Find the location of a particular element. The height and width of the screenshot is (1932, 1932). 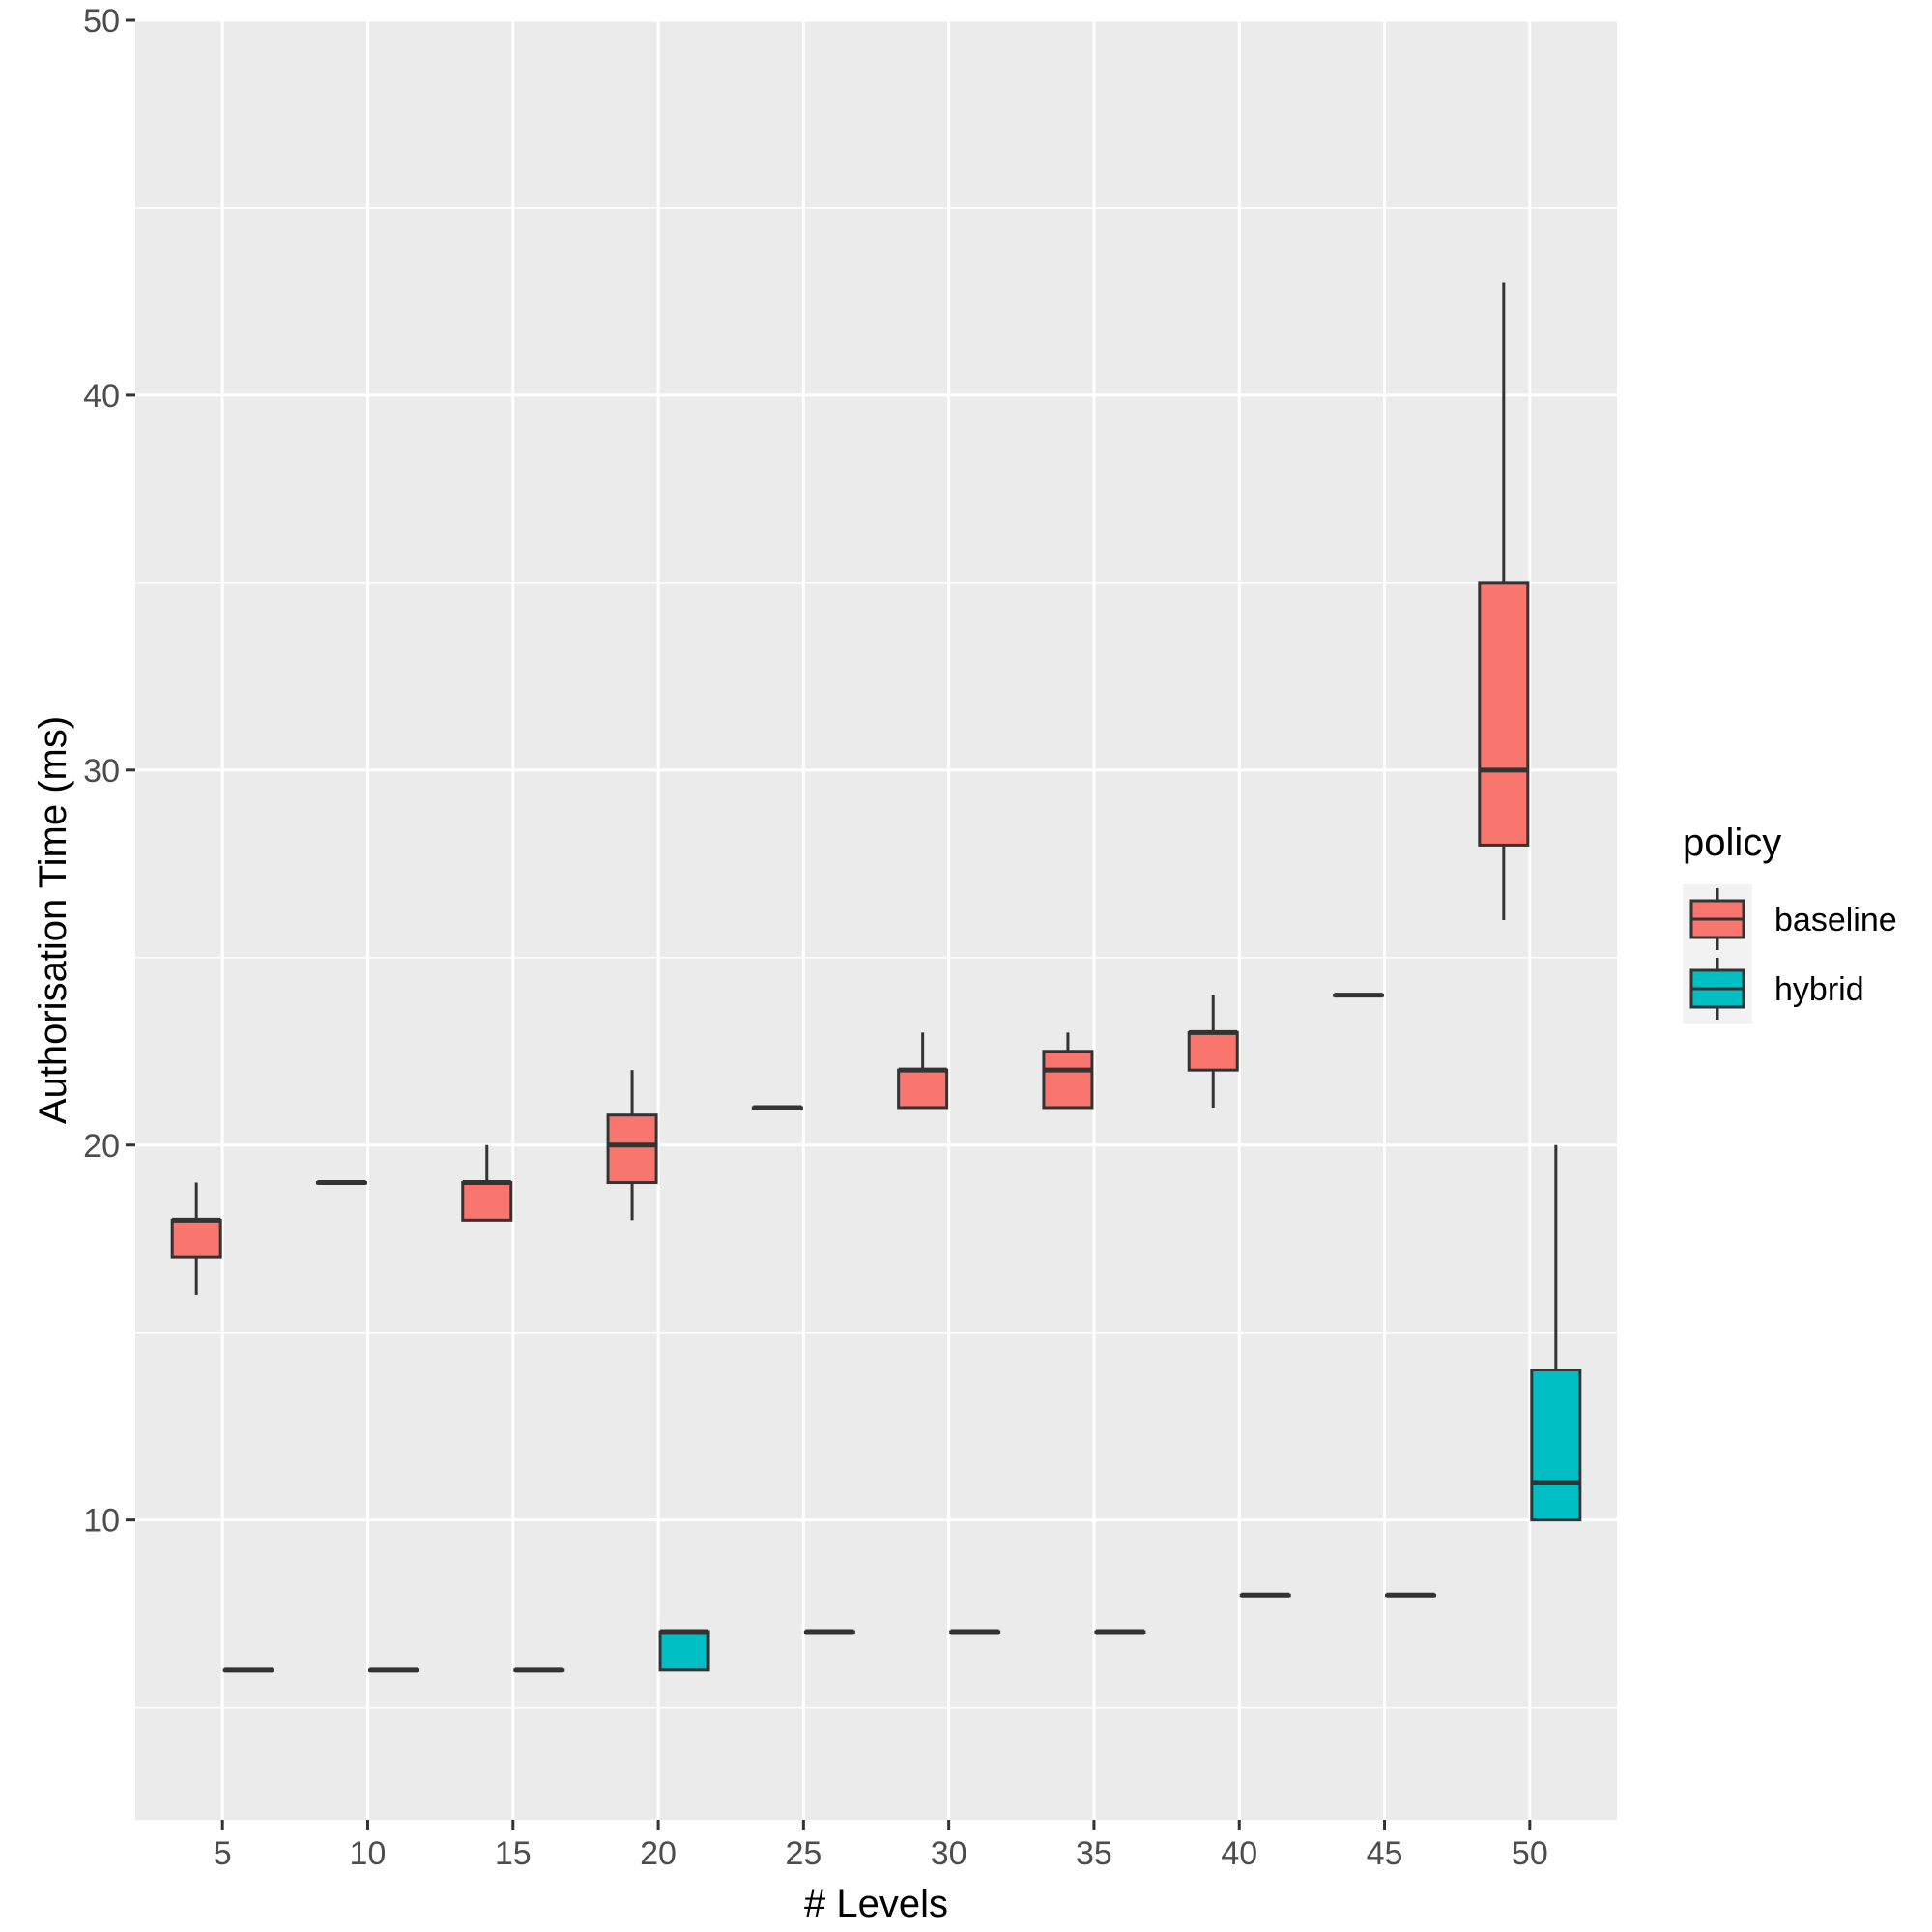

x-tick-label: 40 is located at coordinates (1239, 1853).